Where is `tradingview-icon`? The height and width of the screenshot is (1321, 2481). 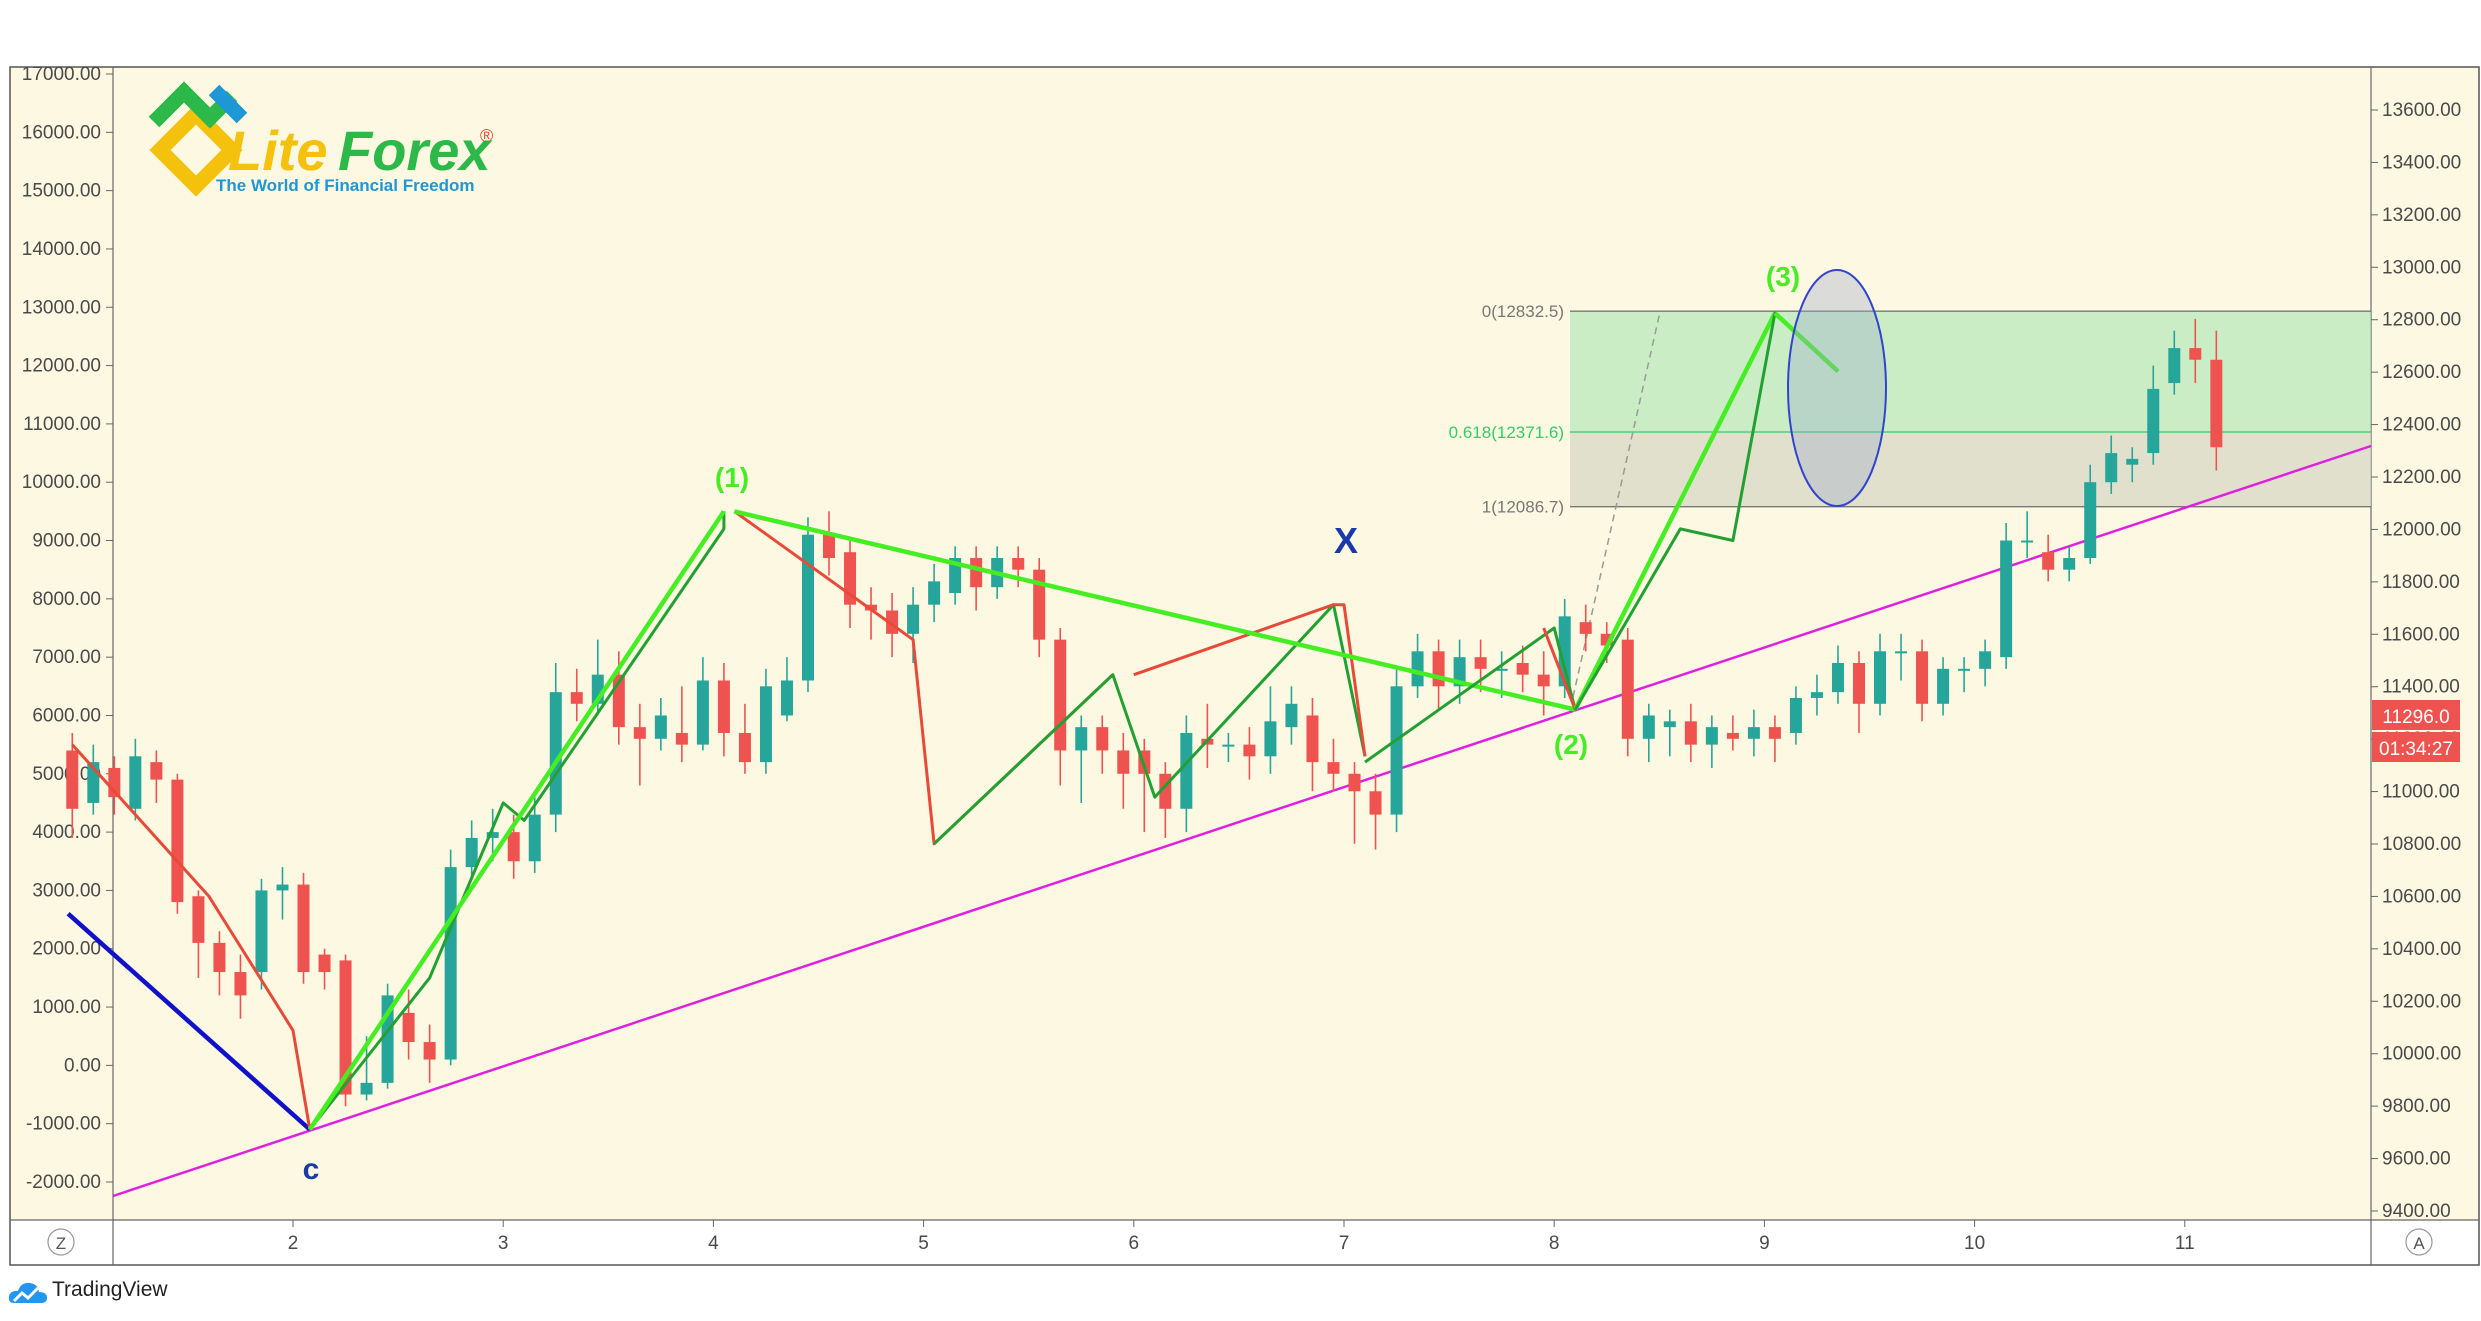
tradingview-icon is located at coordinates (27, 1292).